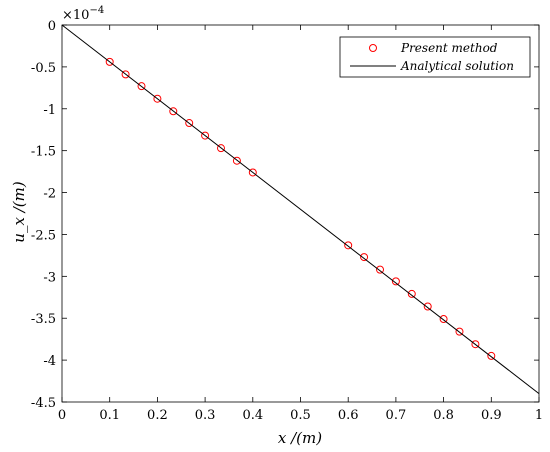 Image resolution: width=550 pixels, height=452 pixels. I want to click on x-tick-label: 0.1, so click(109, 415).